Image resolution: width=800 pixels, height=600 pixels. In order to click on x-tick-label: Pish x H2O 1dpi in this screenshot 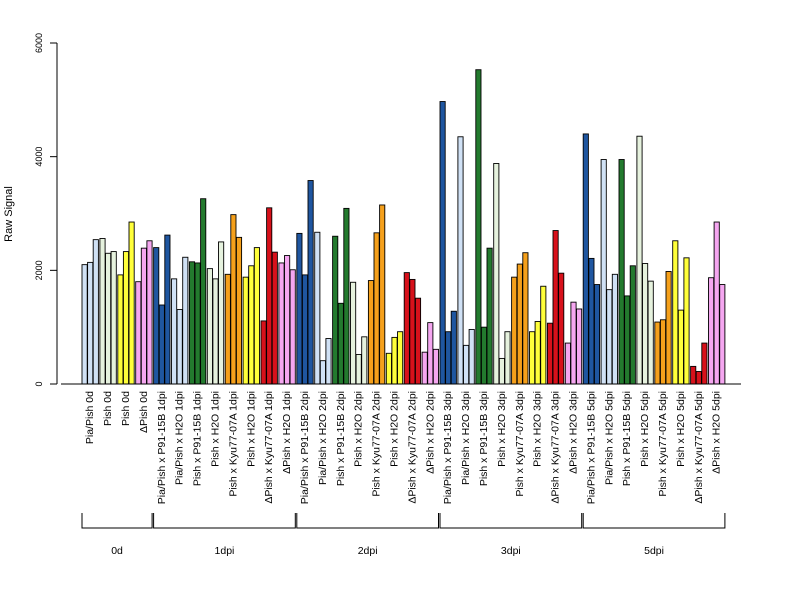, I will do `click(216, 429)`.